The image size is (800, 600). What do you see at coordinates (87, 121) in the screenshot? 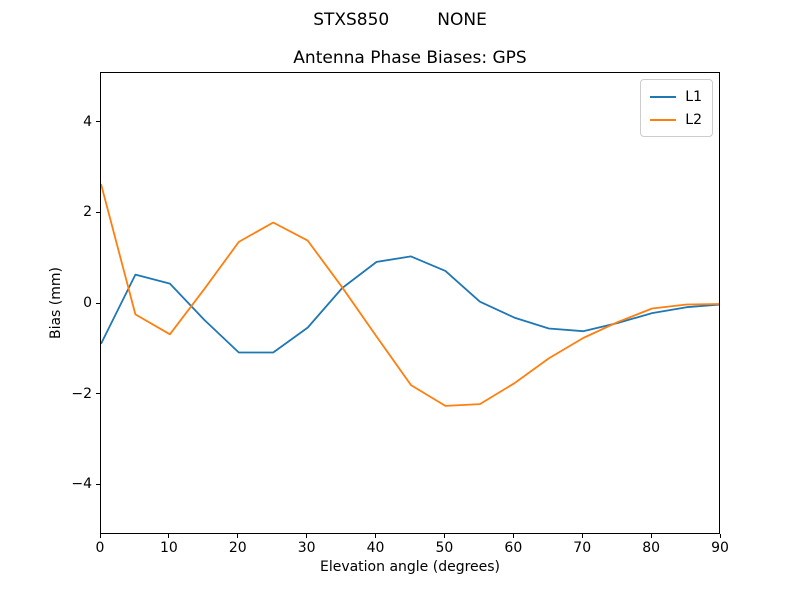
I see `y-tick-label: 4` at bounding box center [87, 121].